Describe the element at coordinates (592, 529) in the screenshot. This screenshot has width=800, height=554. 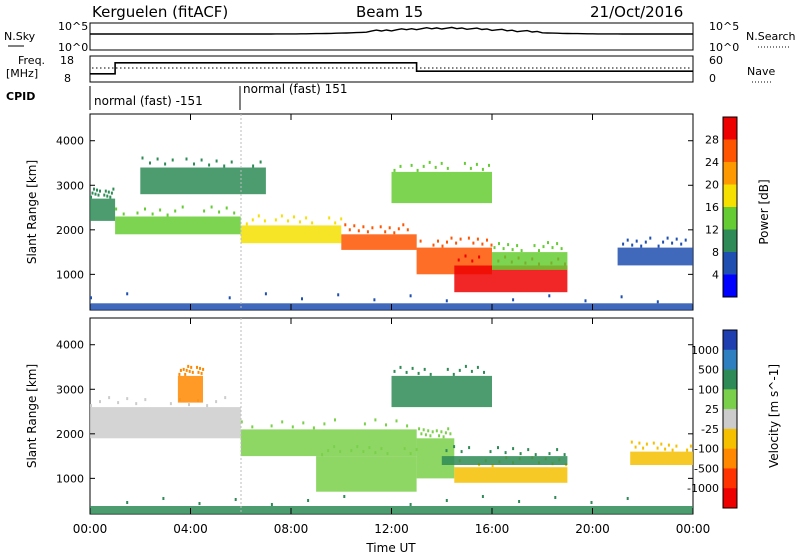
I see `x-tick-label: 20:00` at that location.